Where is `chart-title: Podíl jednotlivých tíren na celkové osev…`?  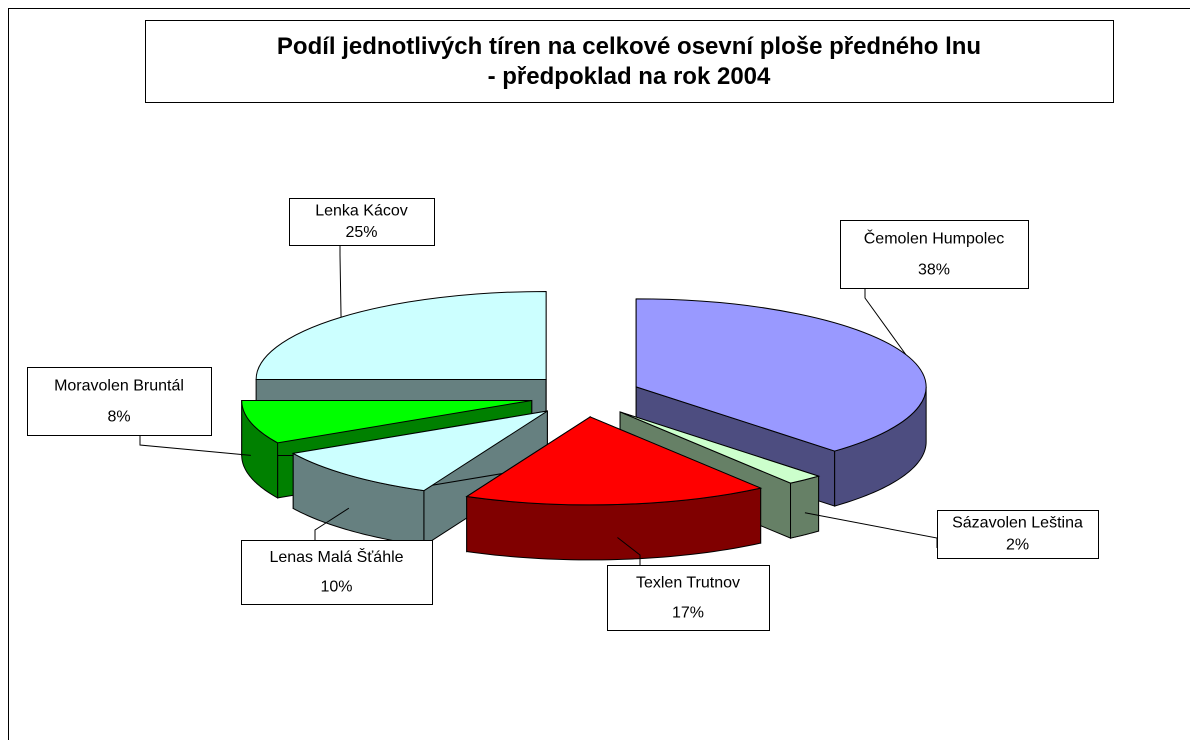 chart-title: Podíl jednotlivých tíren na celkové osev… is located at coordinates (629, 61).